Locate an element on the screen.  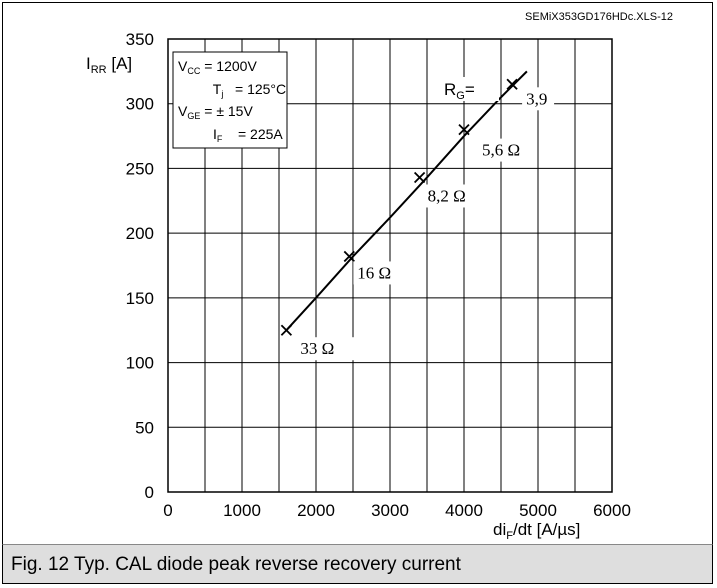
x-tick-label: 4000 is located at coordinates (464, 510).